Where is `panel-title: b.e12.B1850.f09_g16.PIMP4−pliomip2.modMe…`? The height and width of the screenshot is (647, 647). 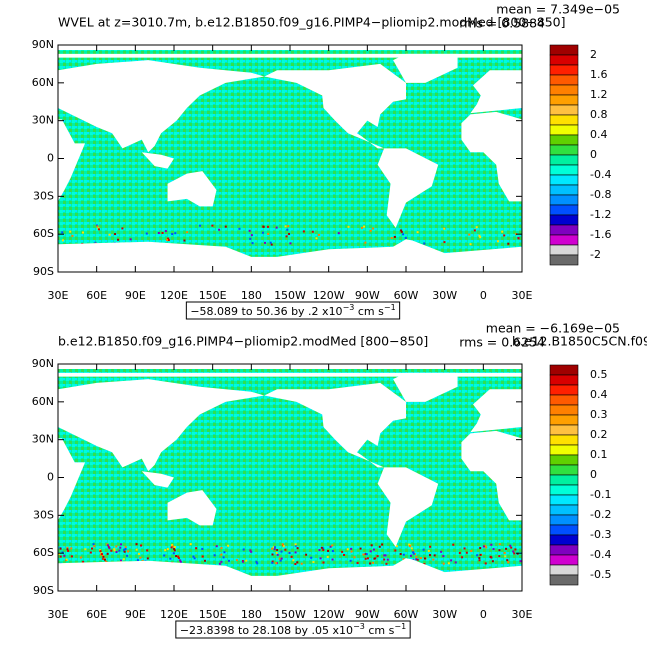 panel-title: b.e12.B1850.f09_g16.PIMP4−pliomip2.modMe… is located at coordinates (243, 341).